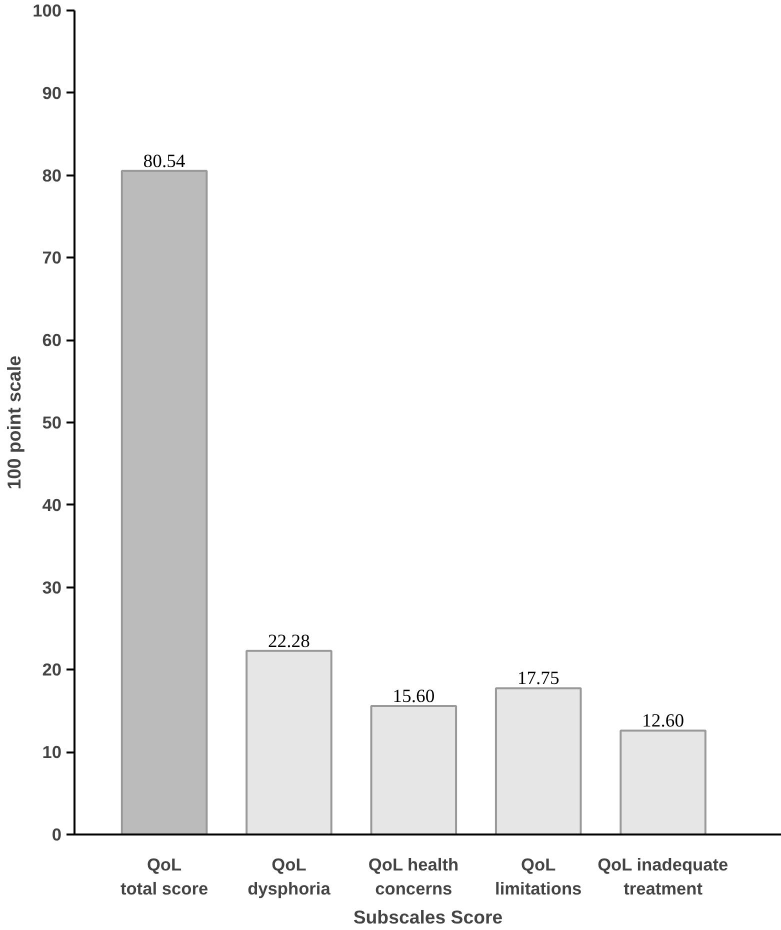 The width and height of the screenshot is (781, 930). What do you see at coordinates (289, 641) in the screenshot?
I see `data-label: 22.28` at bounding box center [289, 641].